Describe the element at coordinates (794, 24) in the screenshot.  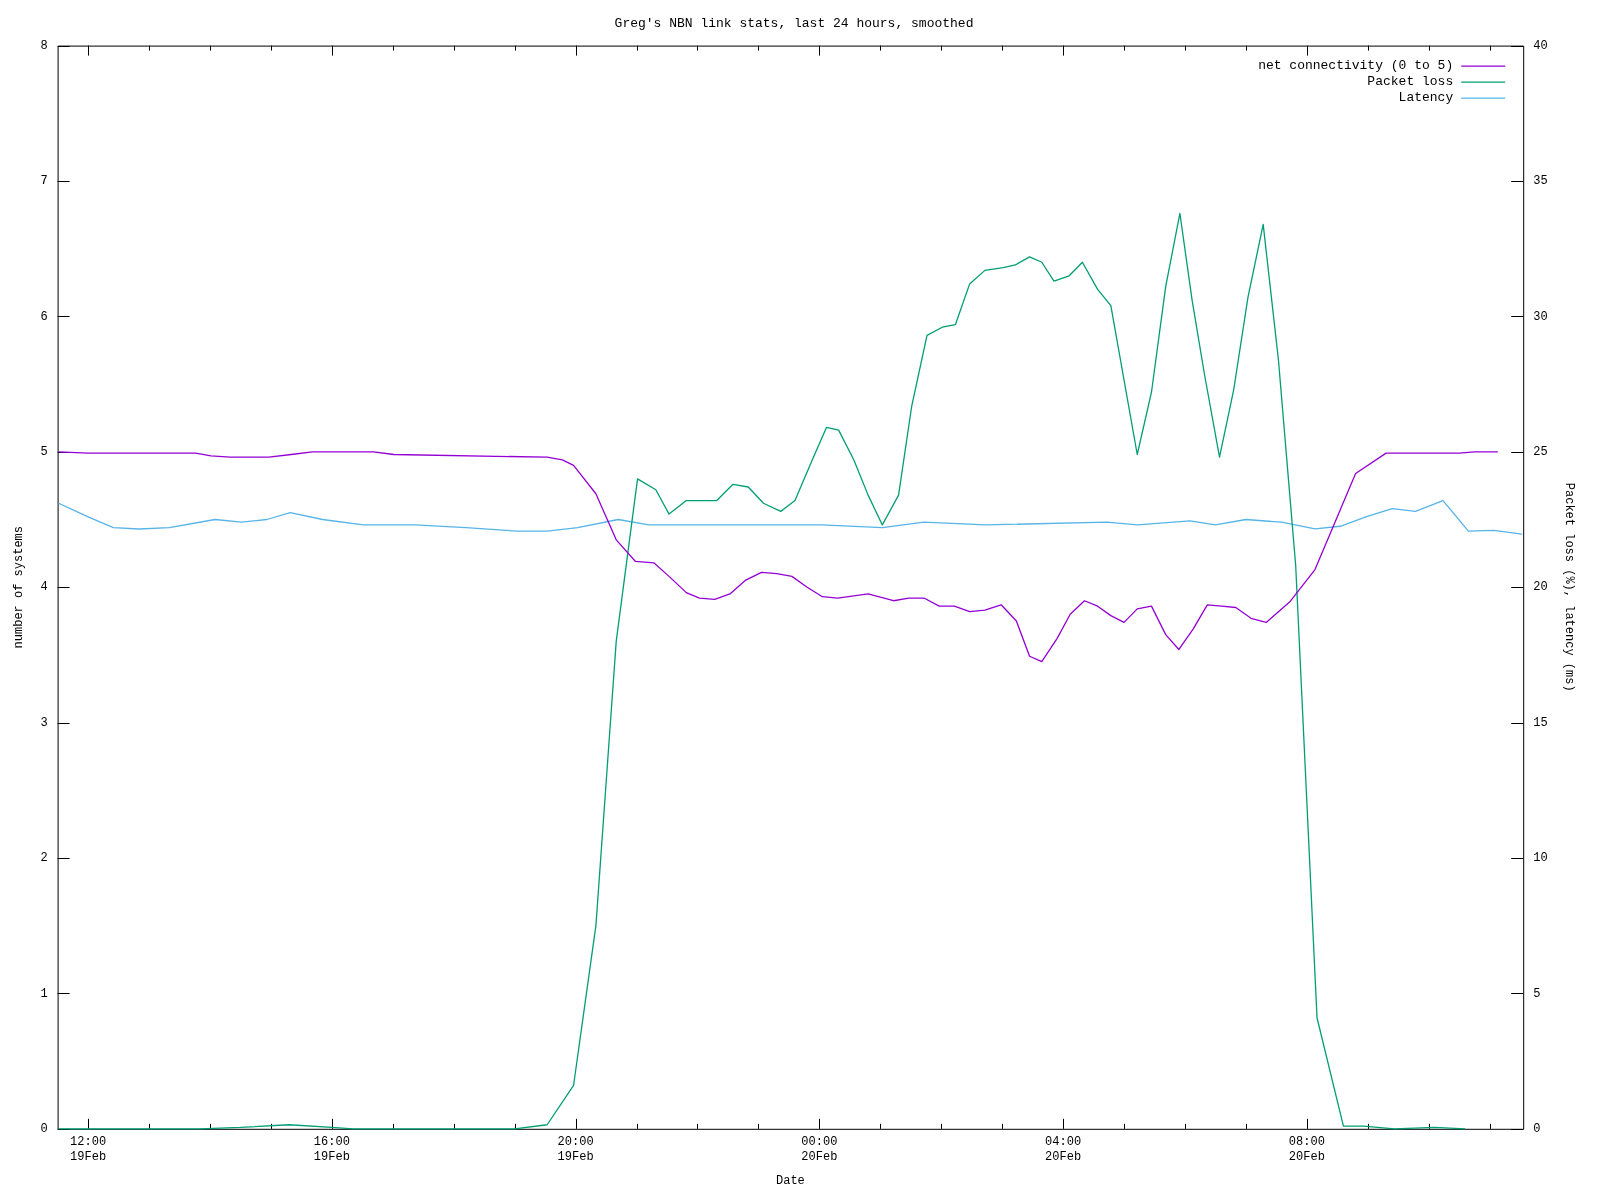
I see `chart-title: Greg's NBN link stats, last 24 hours, smoothed` at that location.